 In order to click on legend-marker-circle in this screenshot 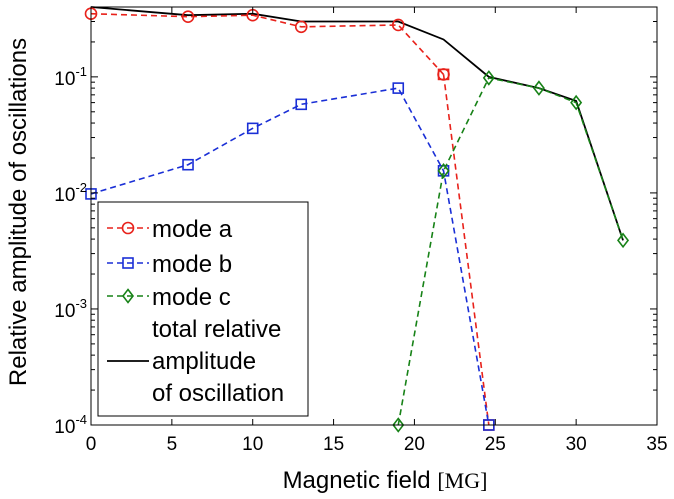, I will do `click(128, 228)`.